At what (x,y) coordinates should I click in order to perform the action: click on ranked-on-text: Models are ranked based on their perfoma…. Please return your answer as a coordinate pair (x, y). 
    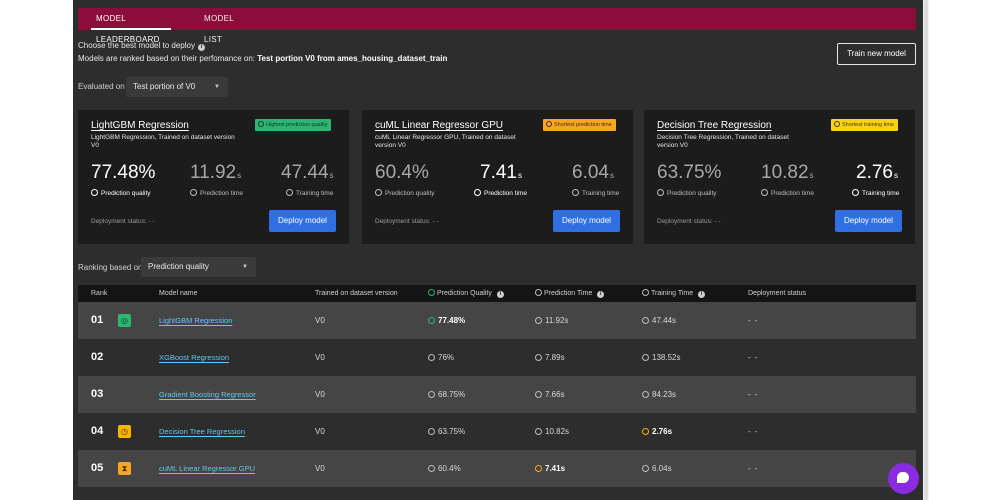
    Looking at the image, I should click on (262, 58).